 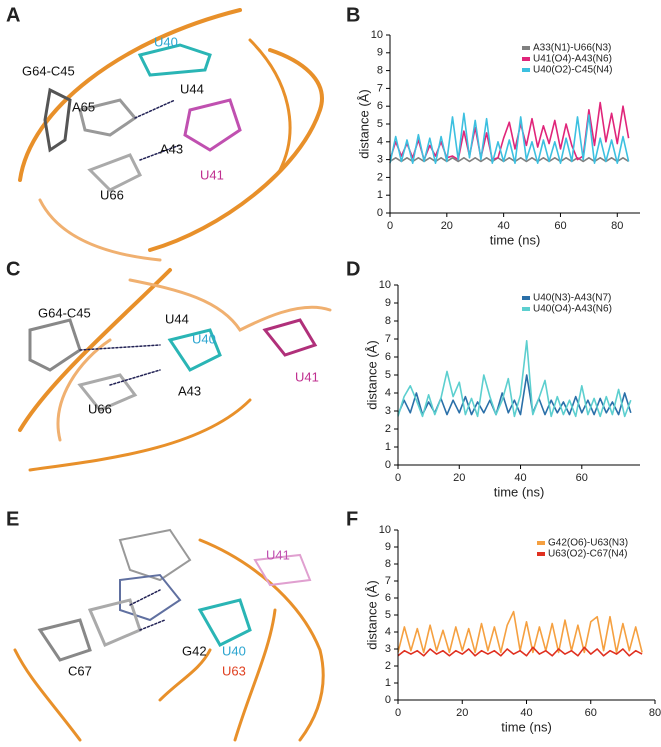 I want to click on panel-letter: B, so click(x=353, y=15).